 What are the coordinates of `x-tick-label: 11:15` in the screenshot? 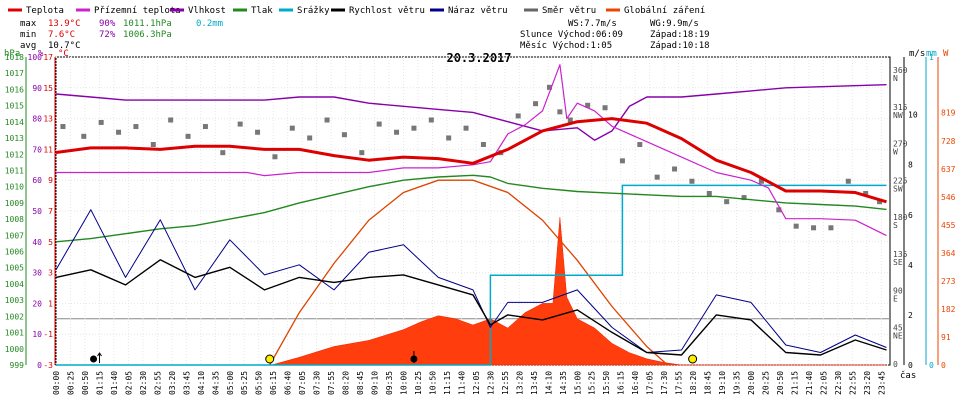 It's located at (447, 383).